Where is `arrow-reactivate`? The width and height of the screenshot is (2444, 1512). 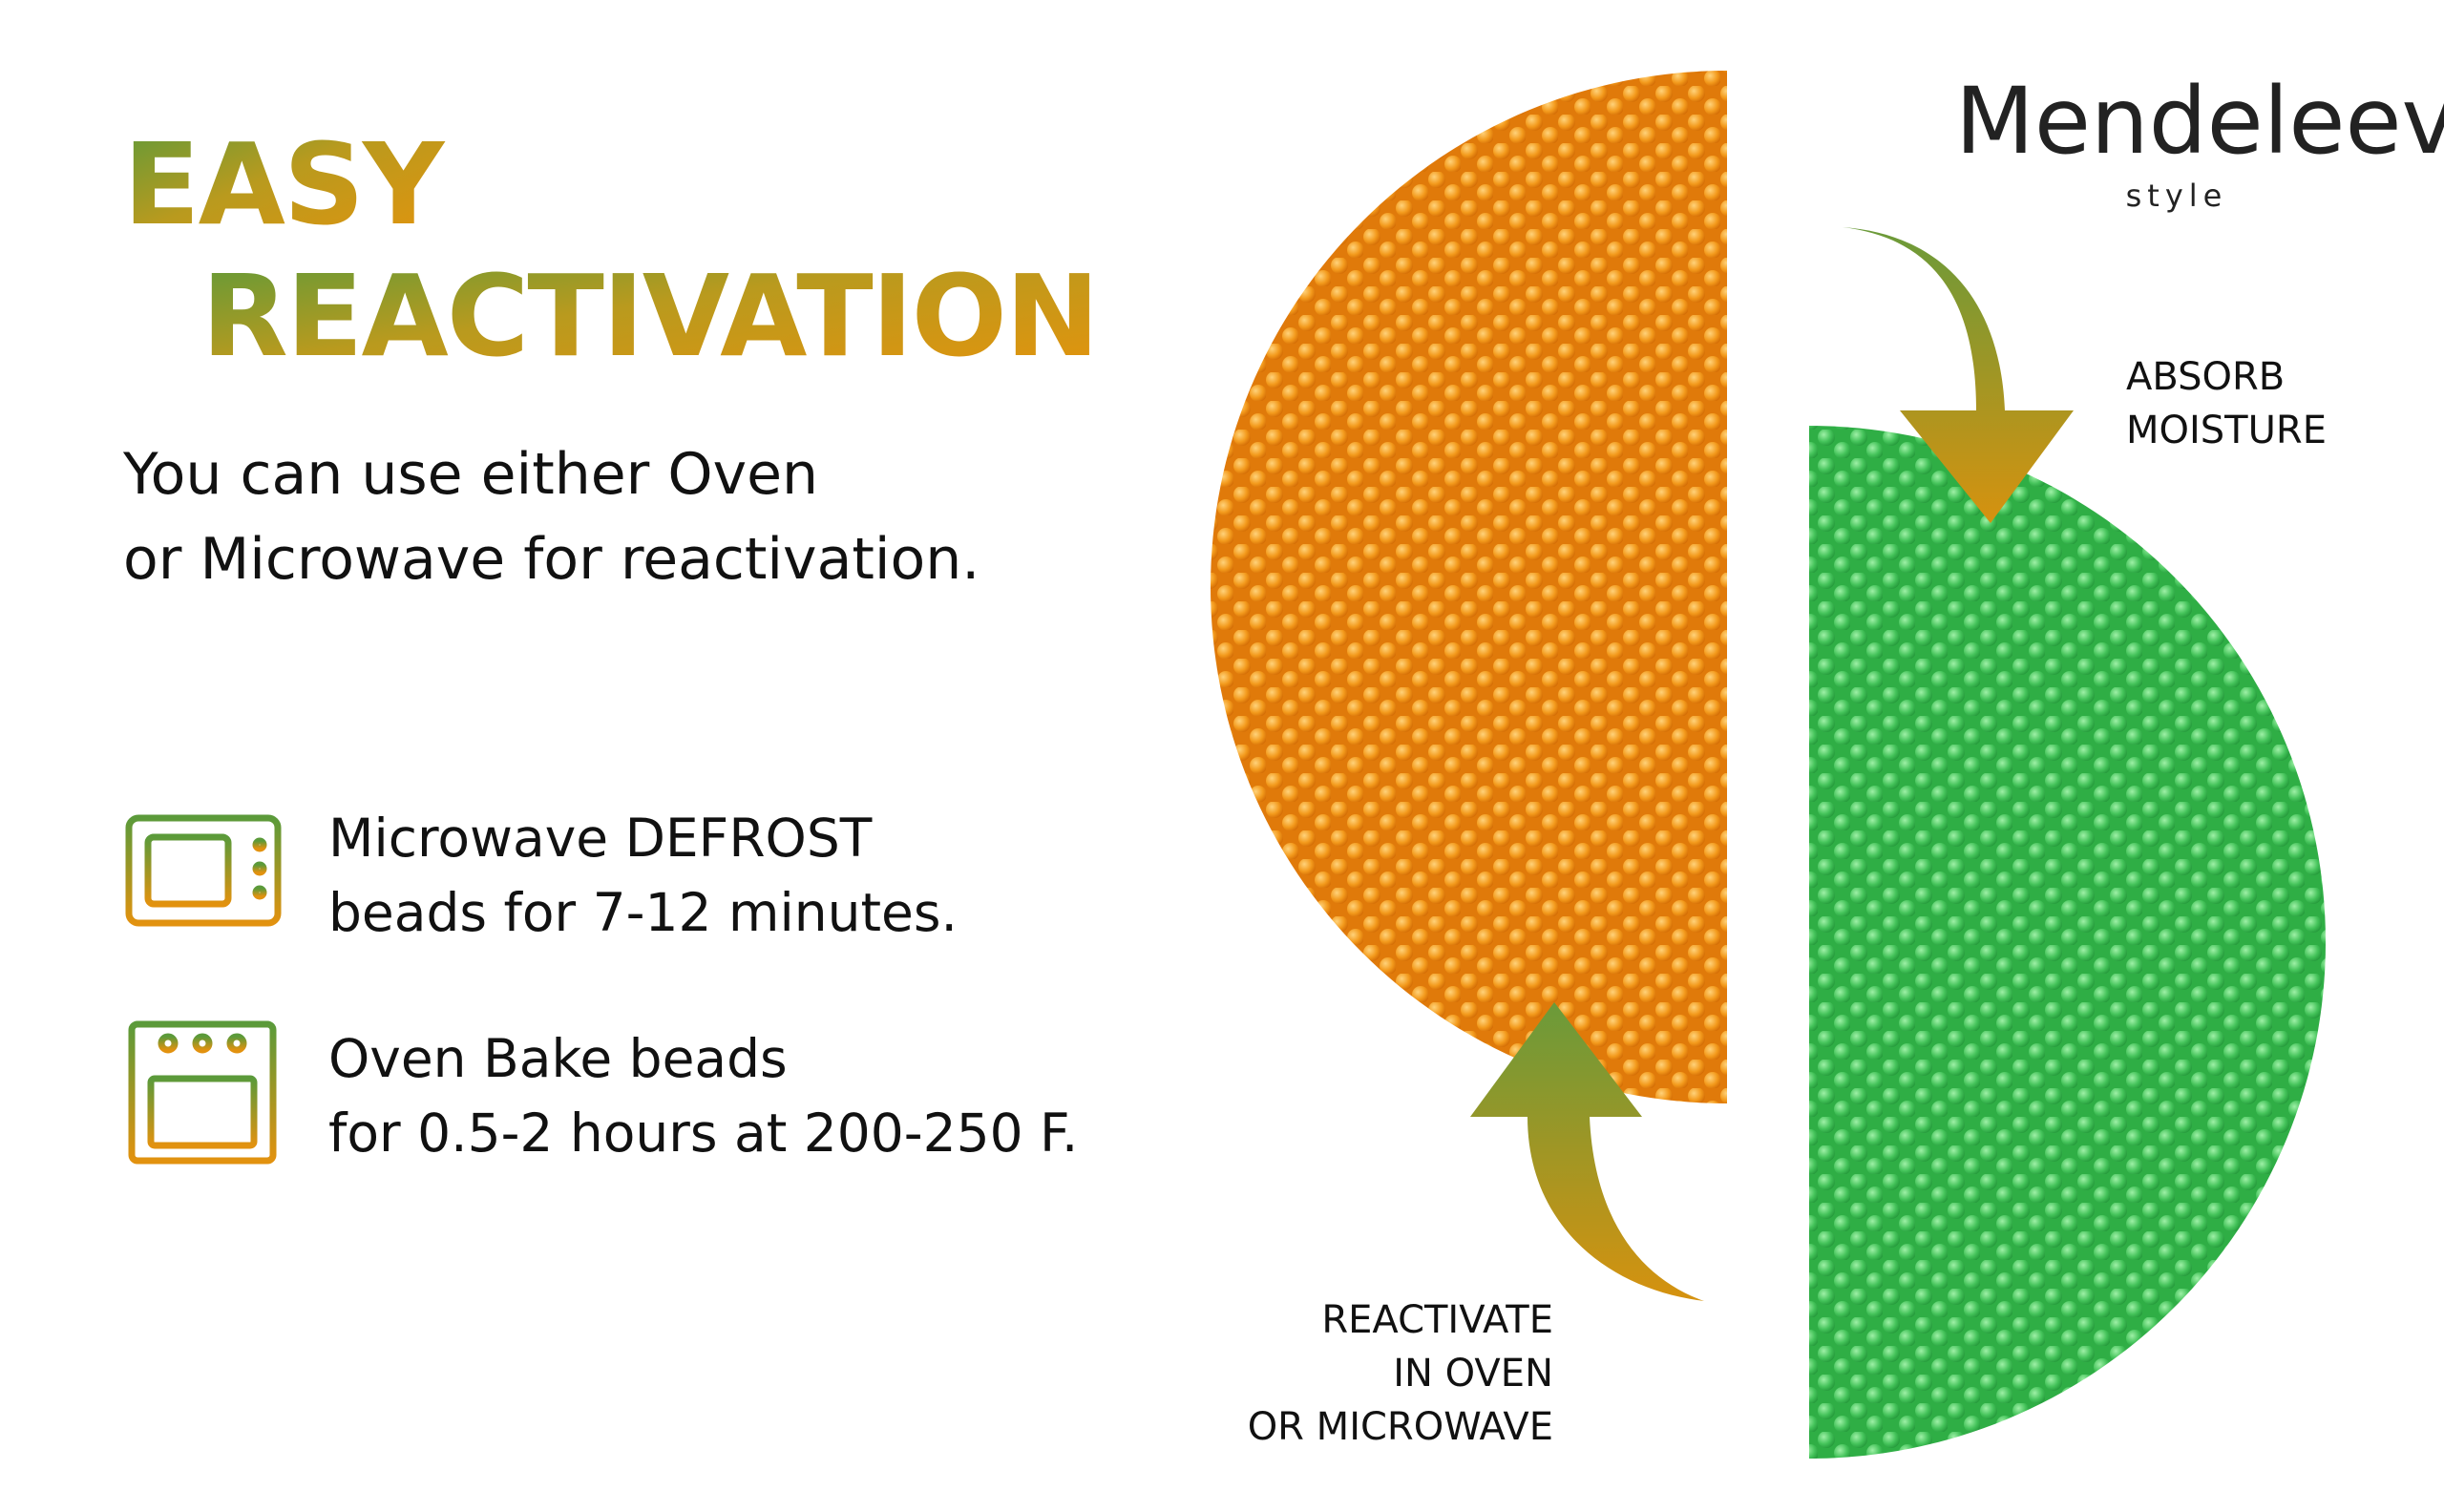
arrow-reactivate is located at coordinates (1587, 1152).